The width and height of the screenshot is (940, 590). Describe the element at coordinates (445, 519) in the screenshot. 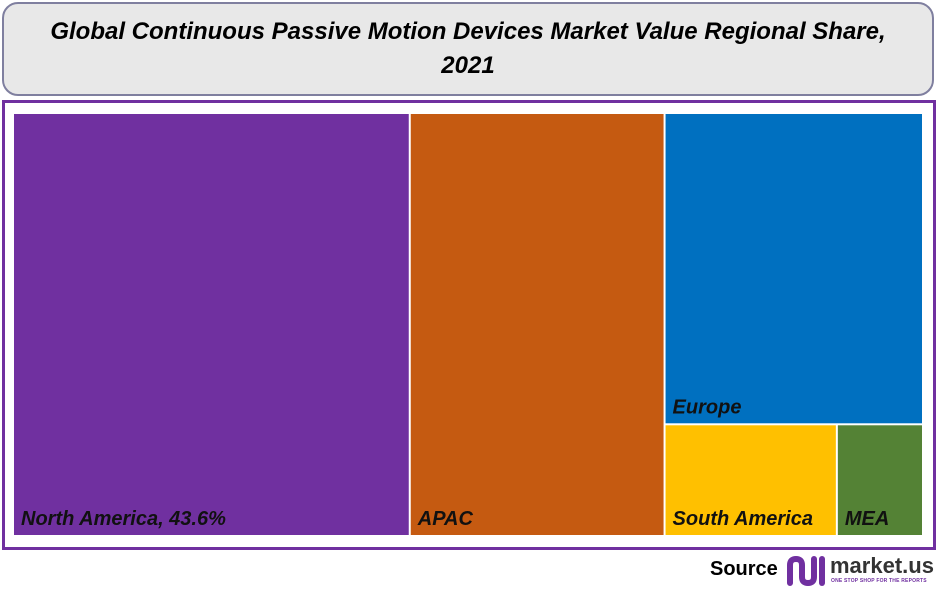

I see `tile-label: APAC` at that location.